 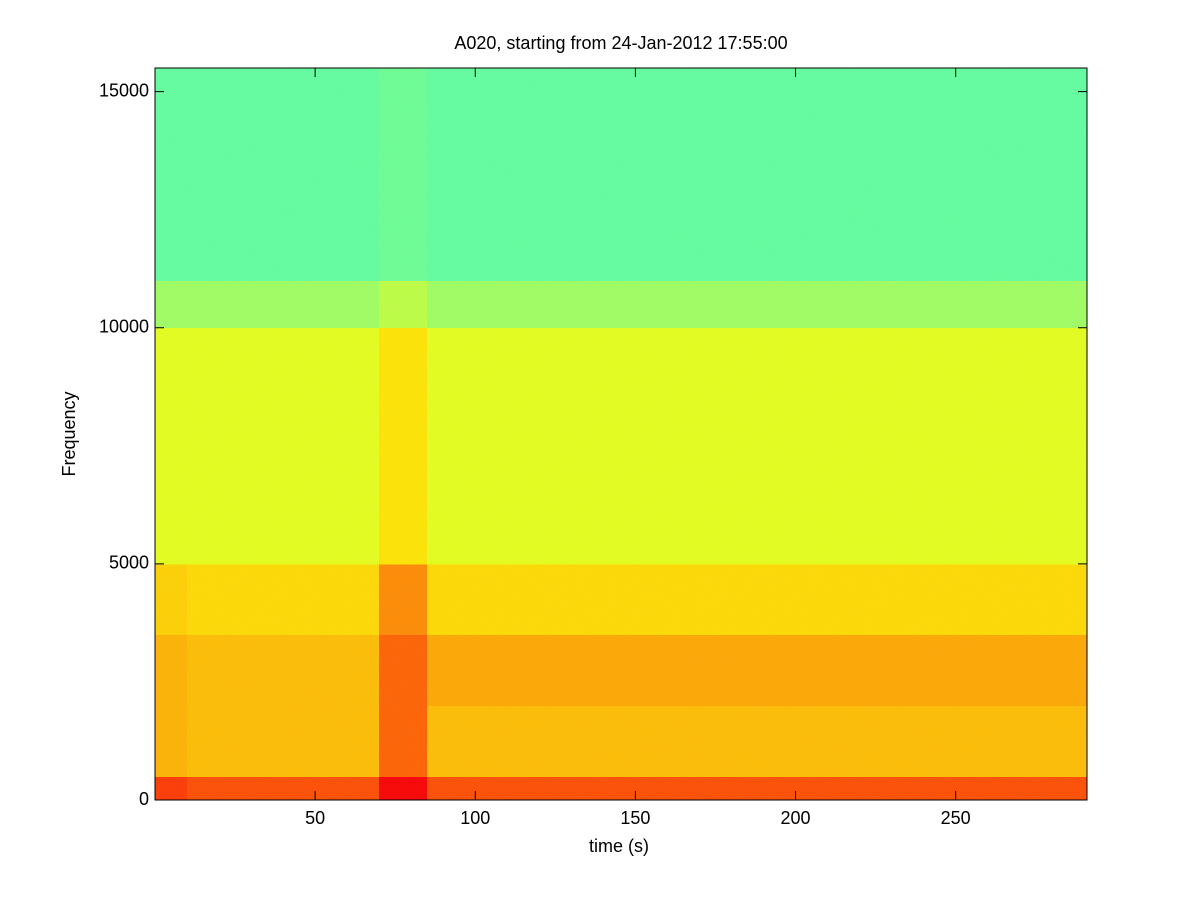 I want to click on x-tick-label: 150, so click(x=635, y=818).